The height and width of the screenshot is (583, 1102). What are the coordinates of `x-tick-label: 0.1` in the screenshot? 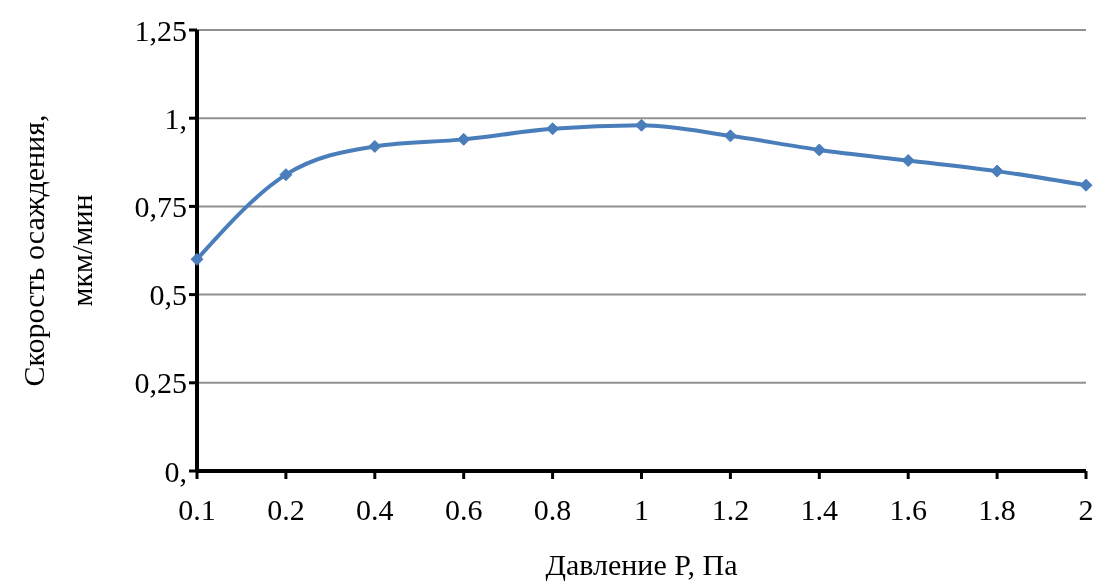 It's located at (197, 510).